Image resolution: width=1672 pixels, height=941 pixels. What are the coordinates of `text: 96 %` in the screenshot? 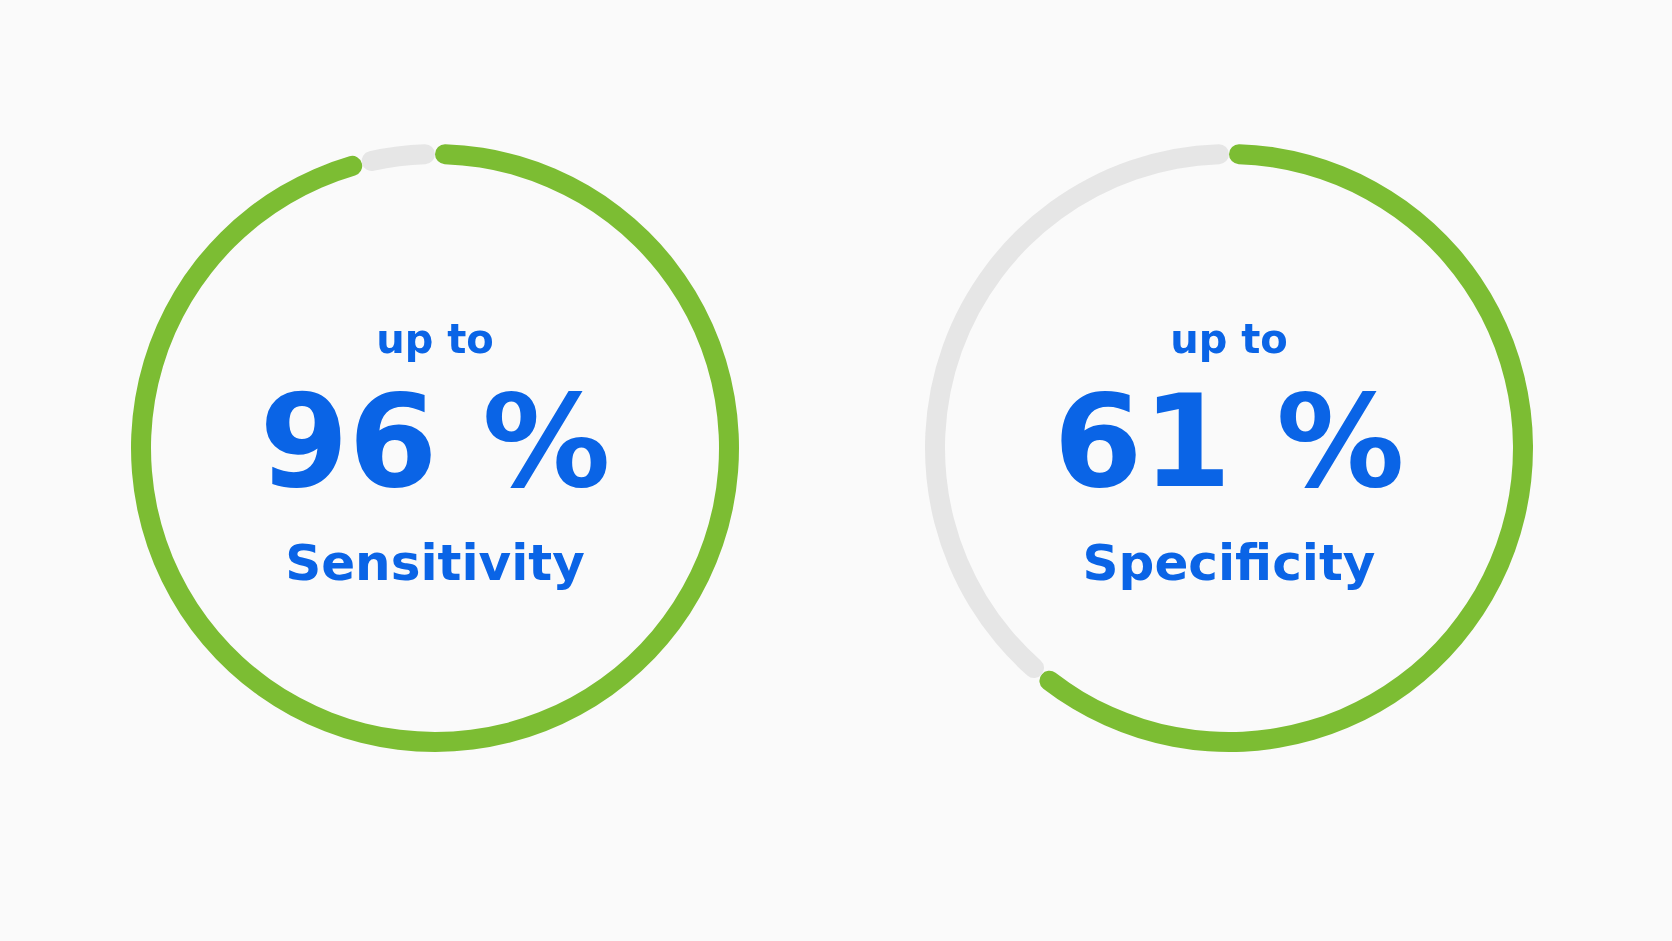 It's located at (435, 441).